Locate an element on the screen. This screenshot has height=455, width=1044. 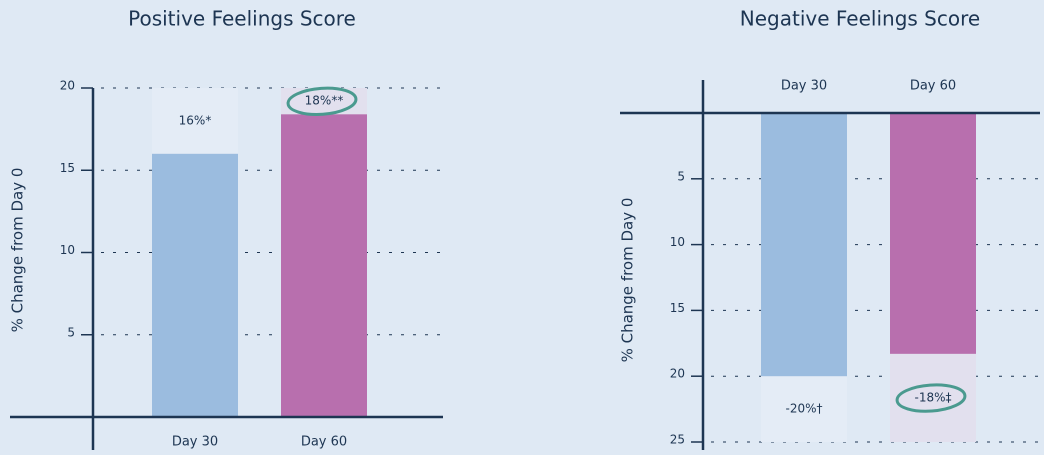
value-label: -18%‡ is located at coordinates (932, 397).